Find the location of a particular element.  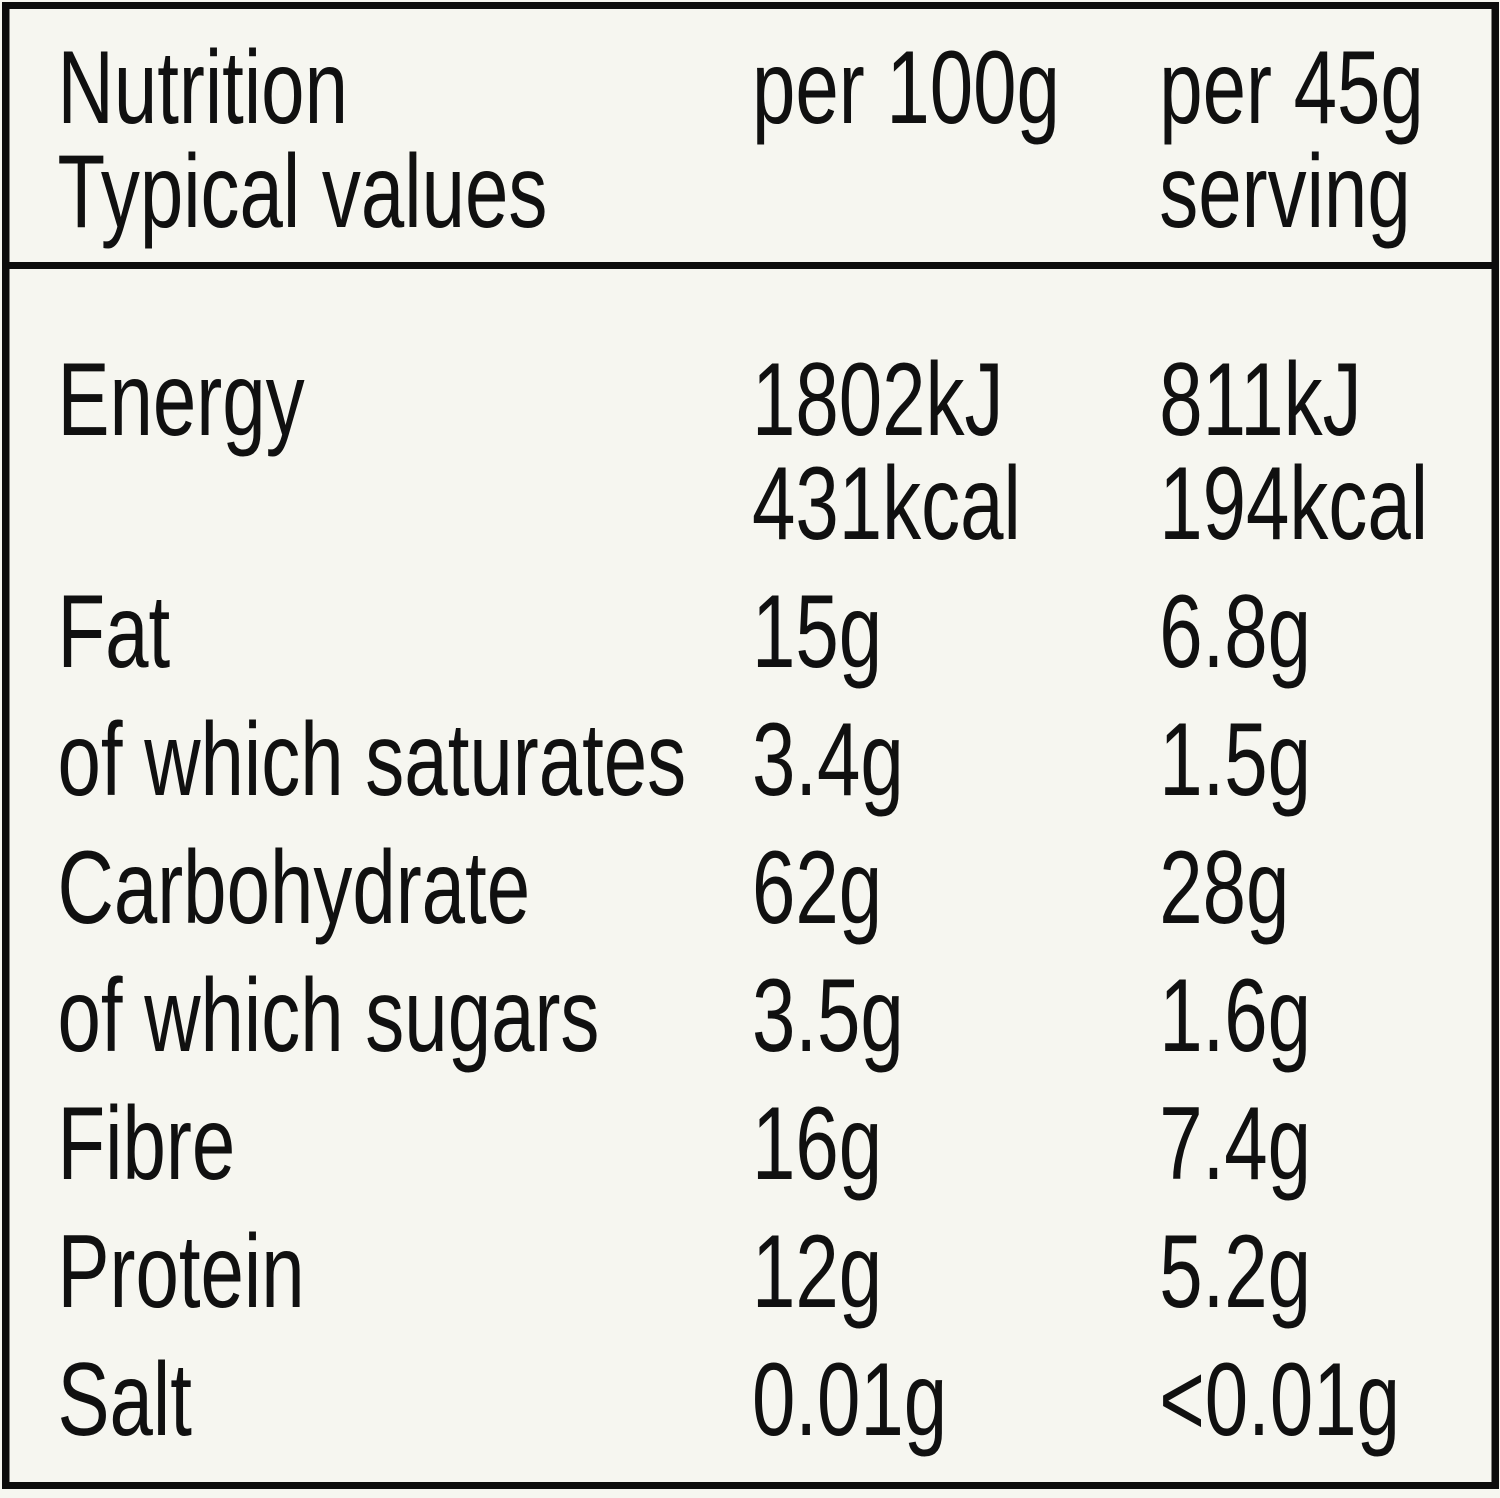

per-serving-value: 28g is located at coordinates (1224, 888).